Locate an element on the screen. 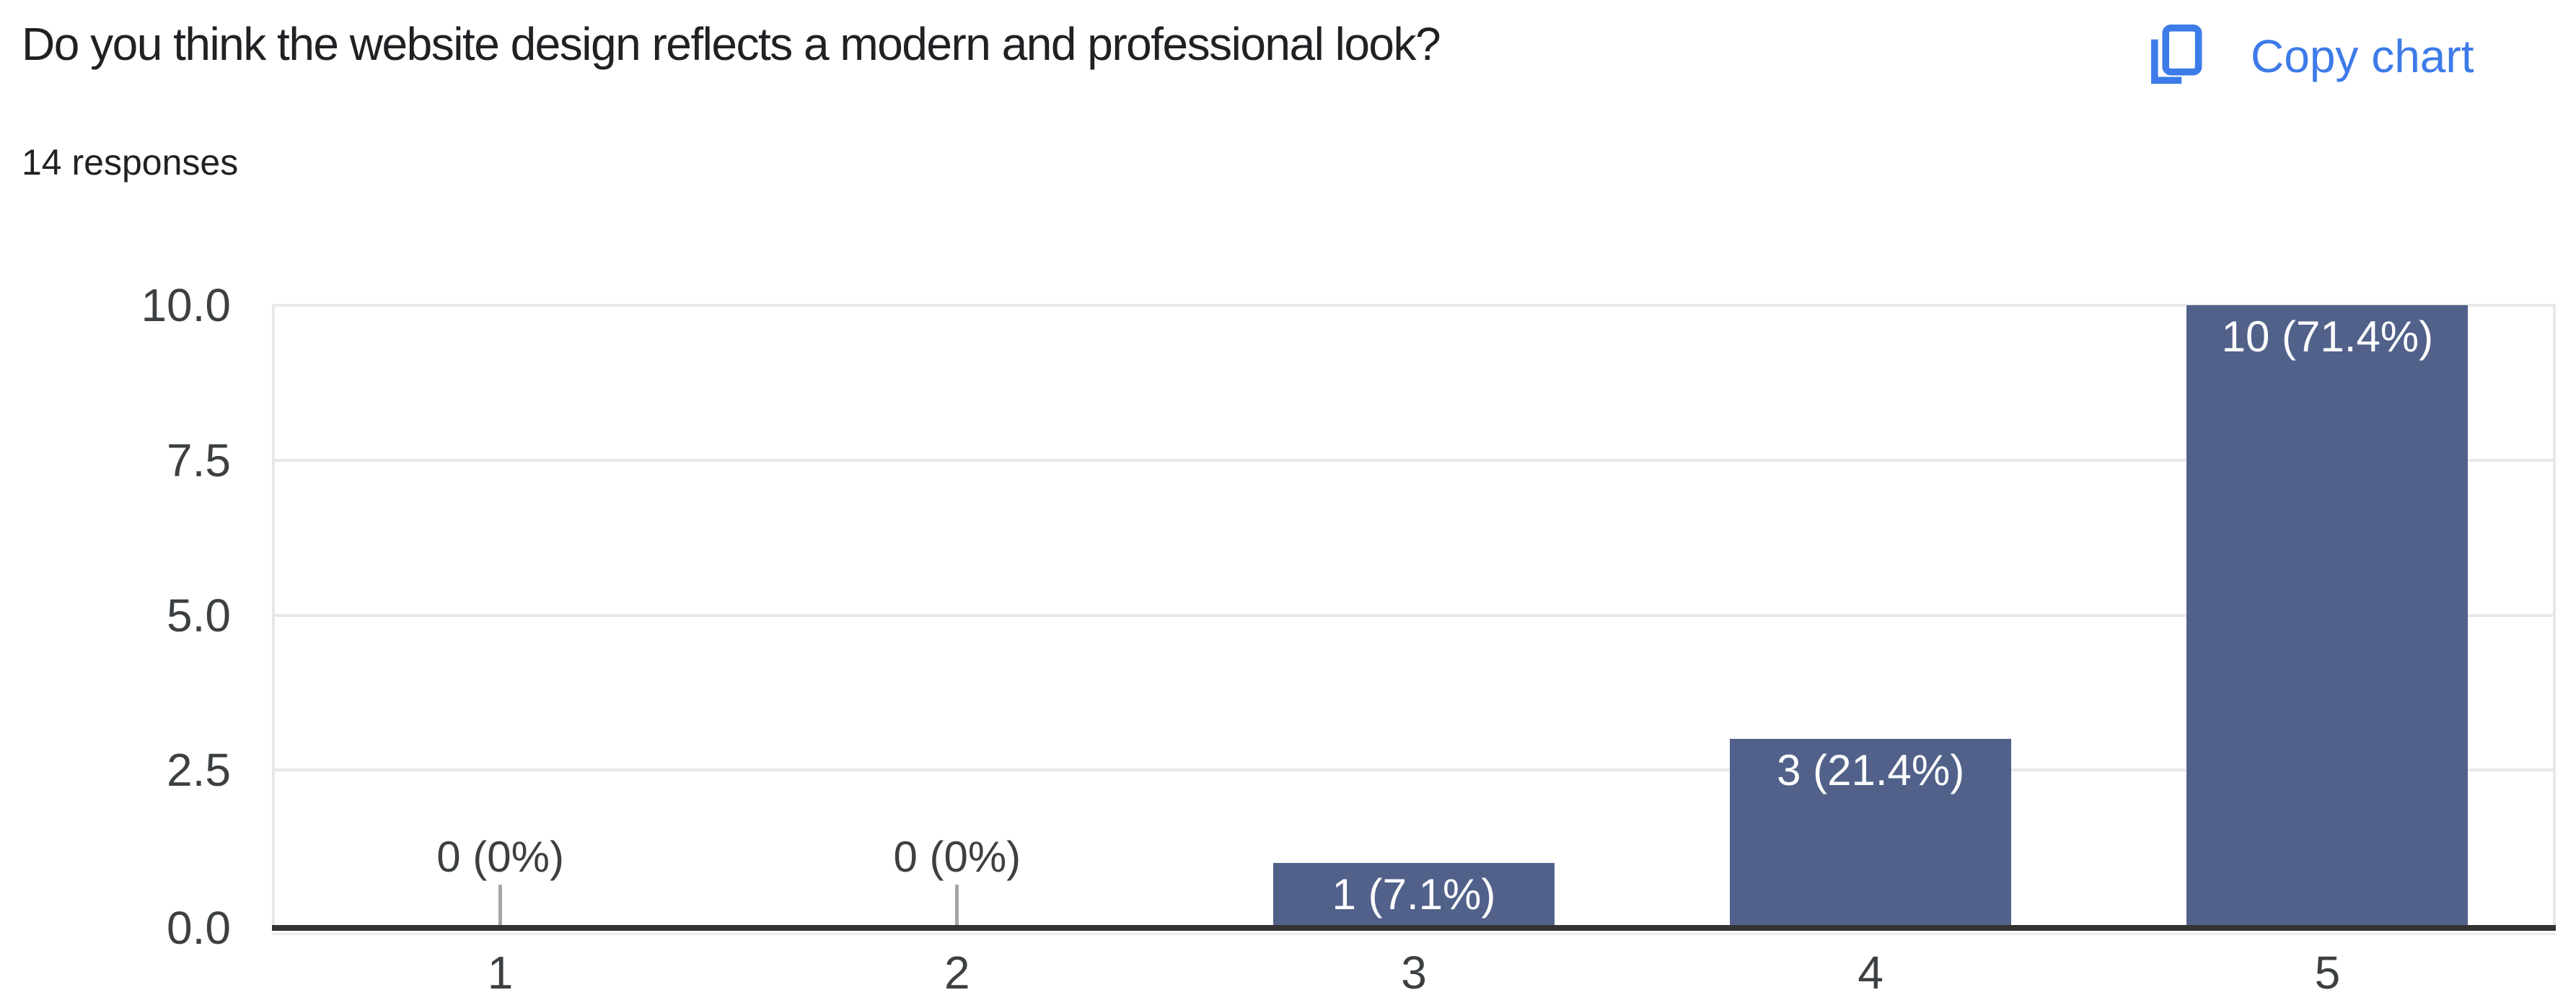 The image size is (2576, 1008). bar-value-label: 3 (21.4%) is located at coordinates (1871, 770).